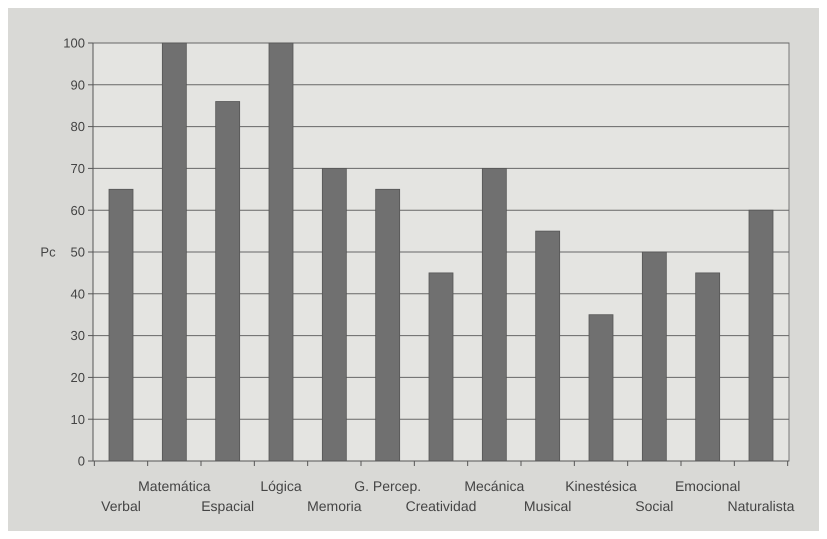  I want to click on x-tick-label: Matemática, so click(174, 486).